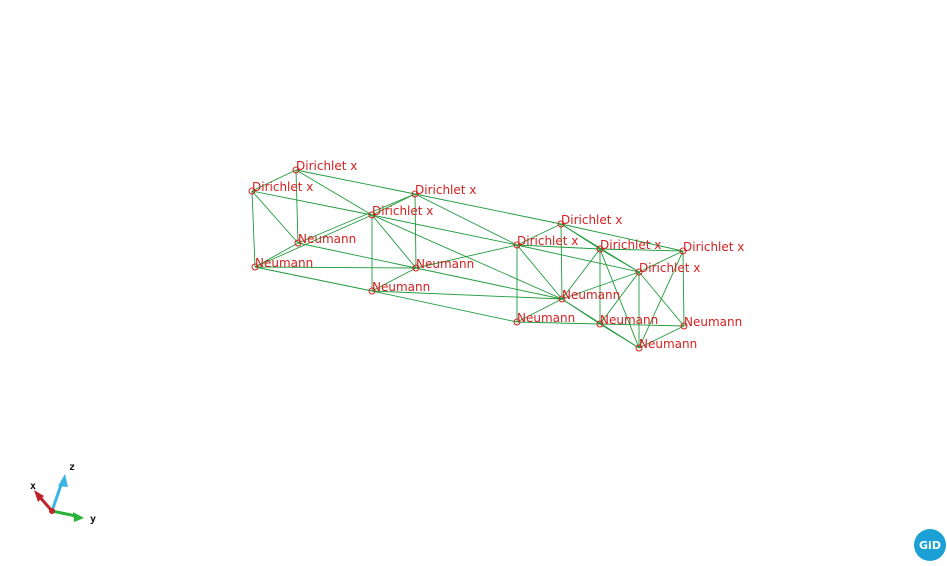 This screenshot has height=566, width=947. I want to click on z-axis-arrowhead, so click(63, 480).